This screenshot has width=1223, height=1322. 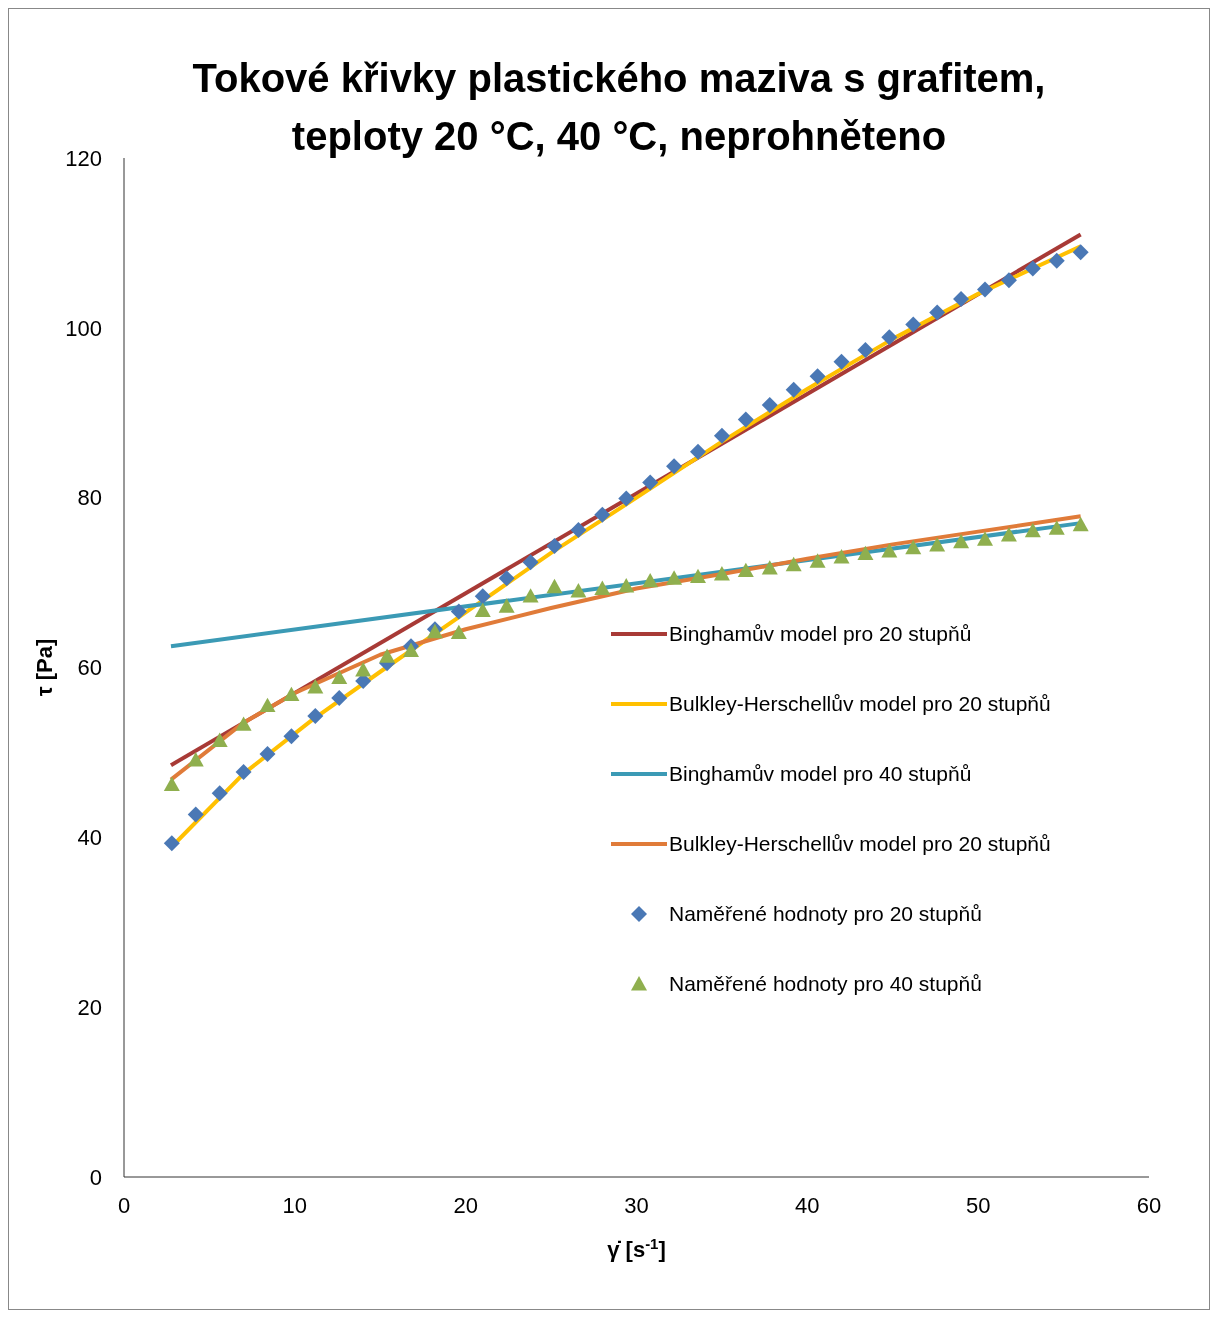 I want to click on chart-title: Tokové křivky plastického maziva s grafitem, teploty 20 °C, 40 °C, neprohněteno, so click(x=619, y=107).